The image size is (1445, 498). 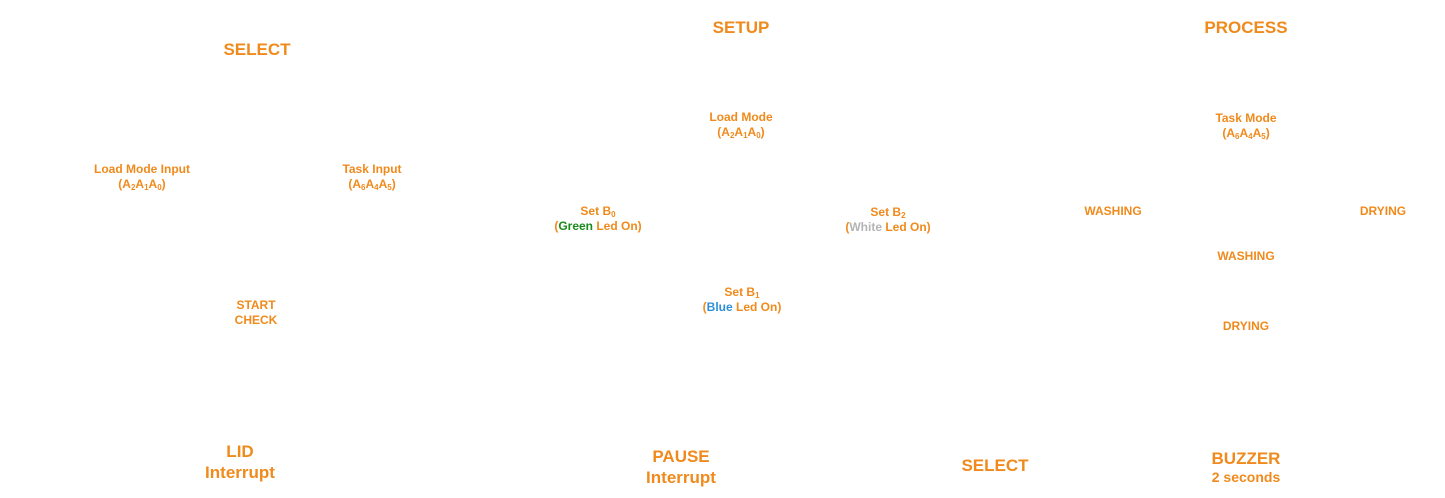 What do you see at coordinates (865, 227) in the screenshot?
I see `white-led-word: White` at bounding box center [865, 227].